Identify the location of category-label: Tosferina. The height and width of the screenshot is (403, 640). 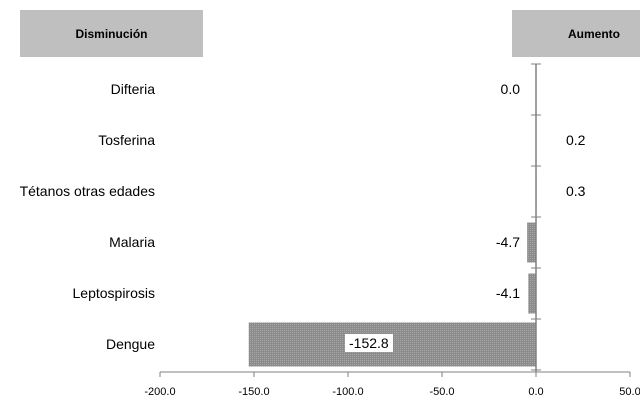
(126, 139).